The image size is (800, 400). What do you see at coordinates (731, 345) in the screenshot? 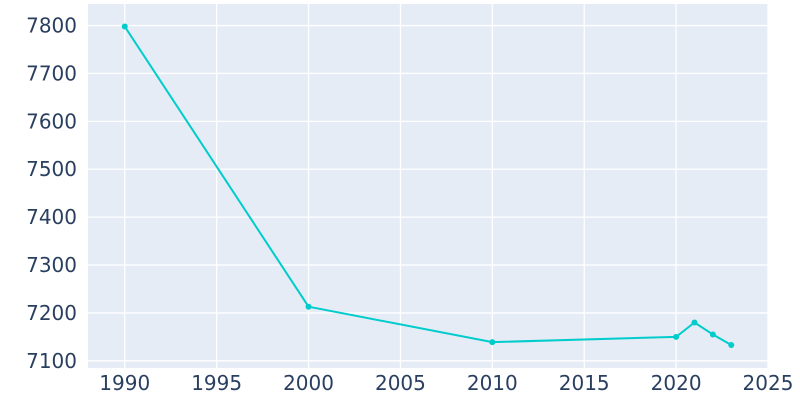
I see `data-point-2023` at bounding box center [731, 345].